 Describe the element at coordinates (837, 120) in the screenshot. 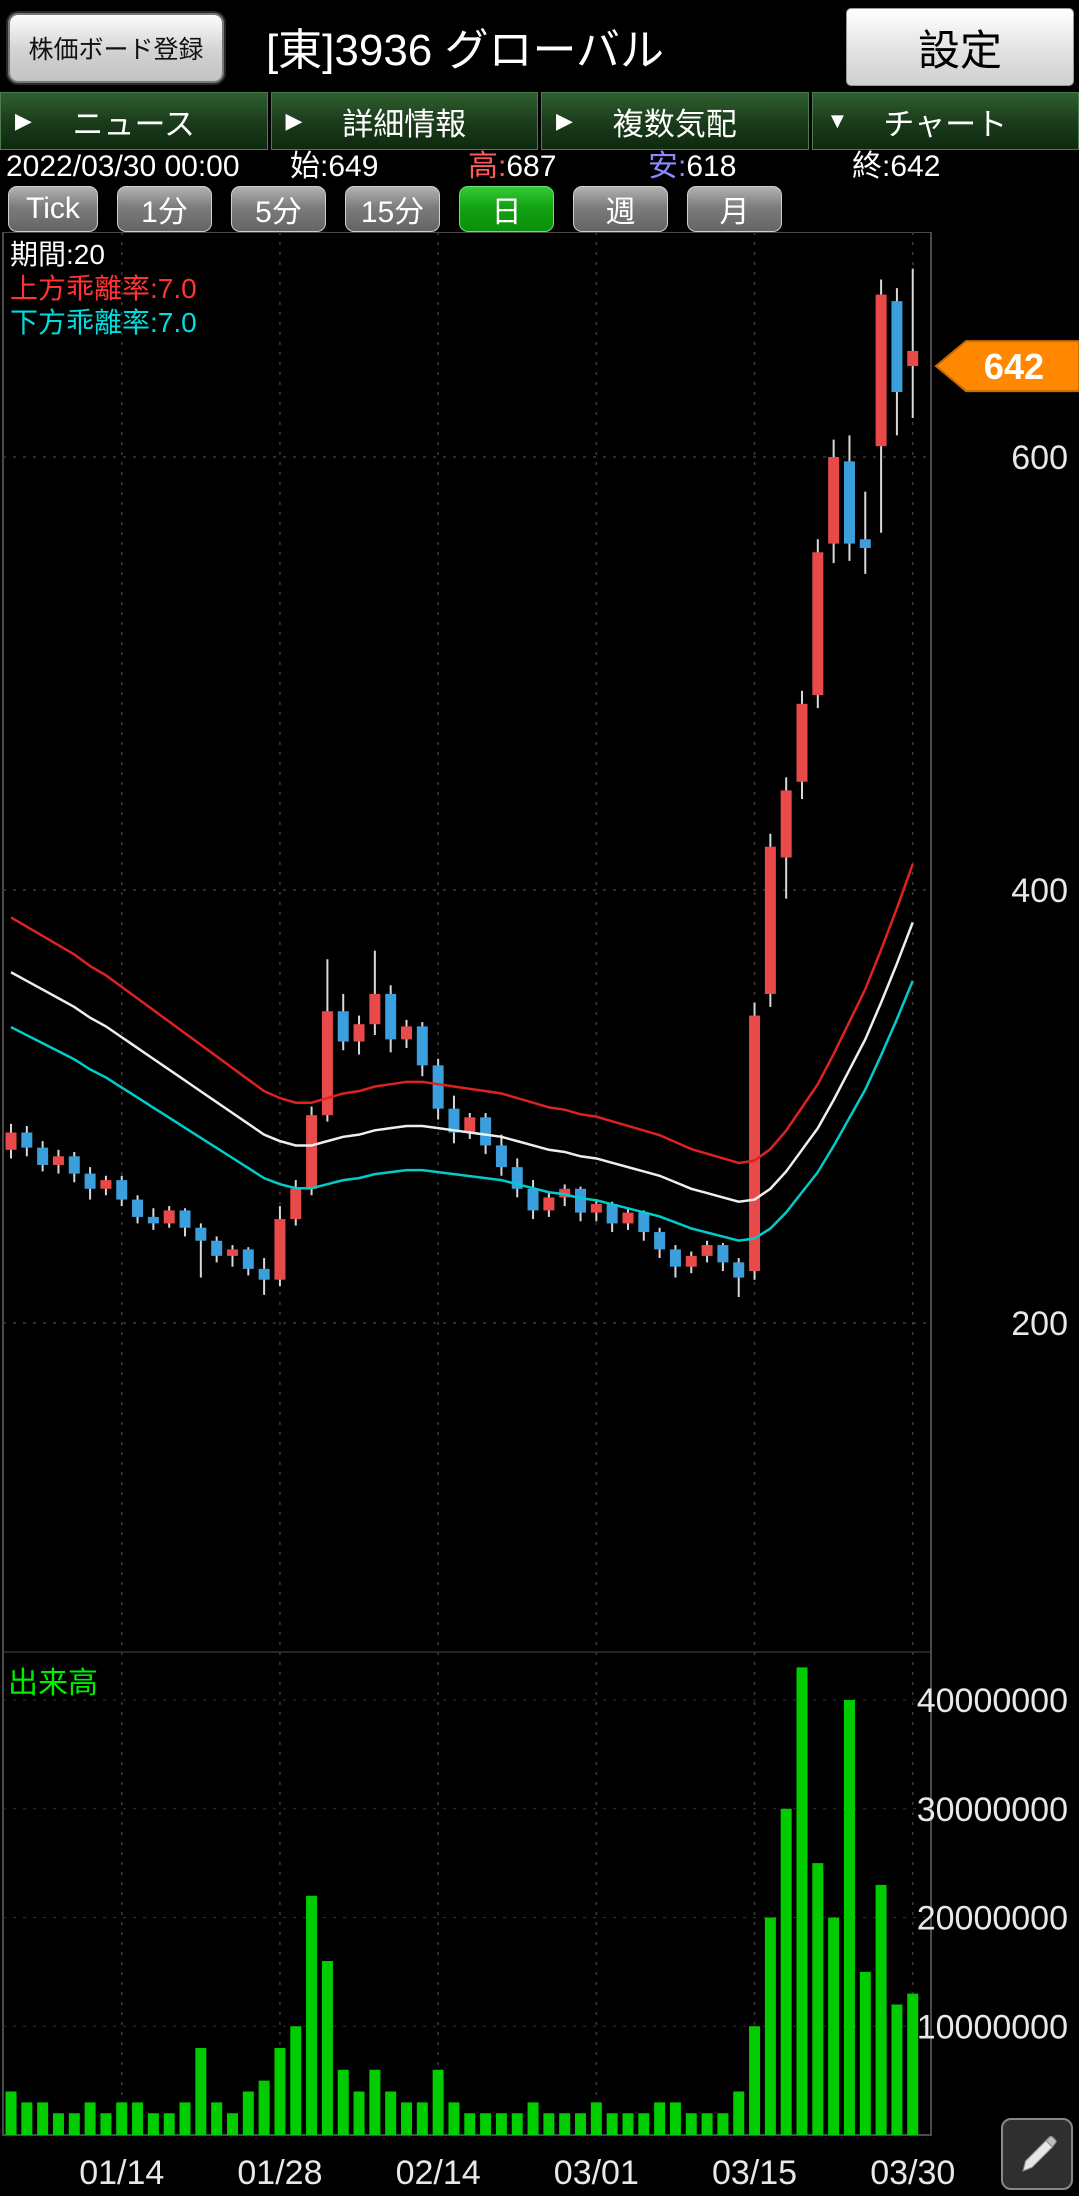

I see `triangle-down-icon: ▼` at that location.